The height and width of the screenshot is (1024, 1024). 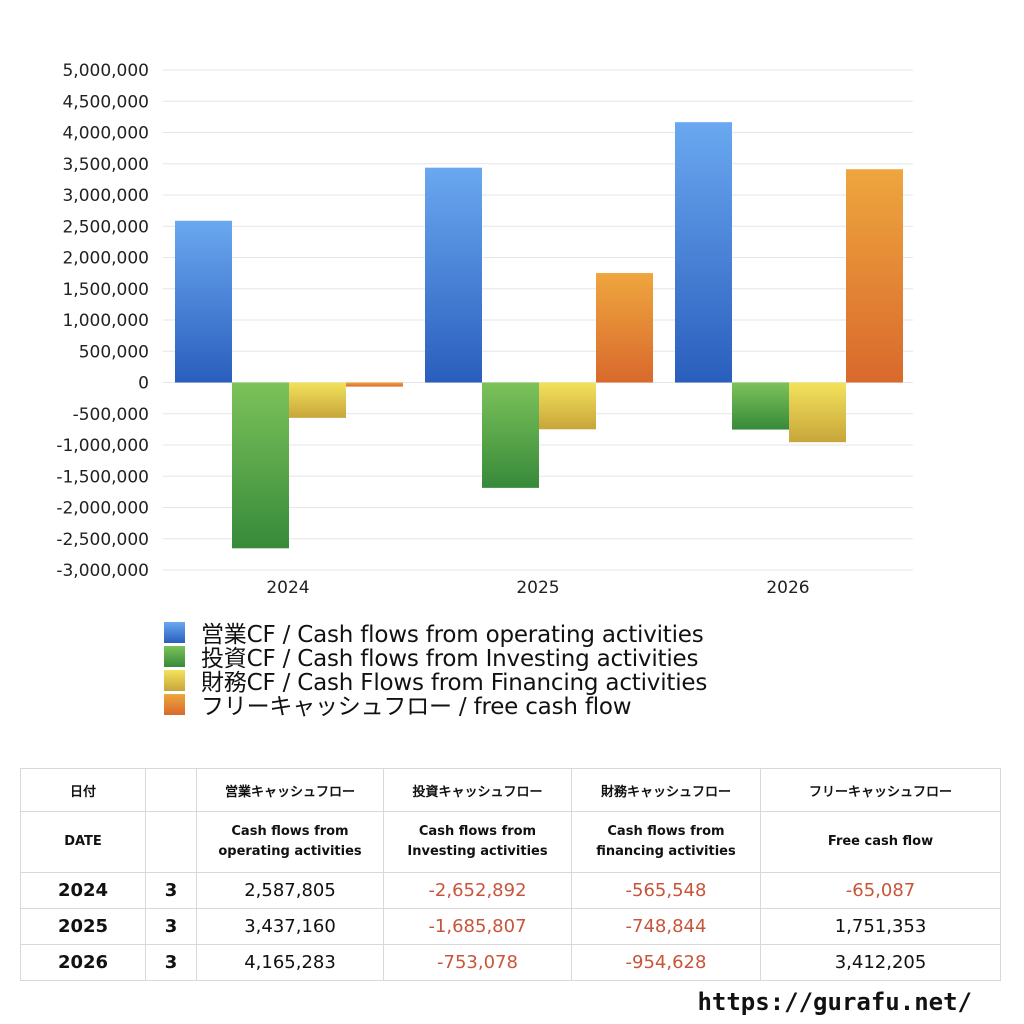 What do you see at coordinates (105, 321) in the screenshot?
I see `y-tick-label: 1,000,000` at bounding box center [105, 321].